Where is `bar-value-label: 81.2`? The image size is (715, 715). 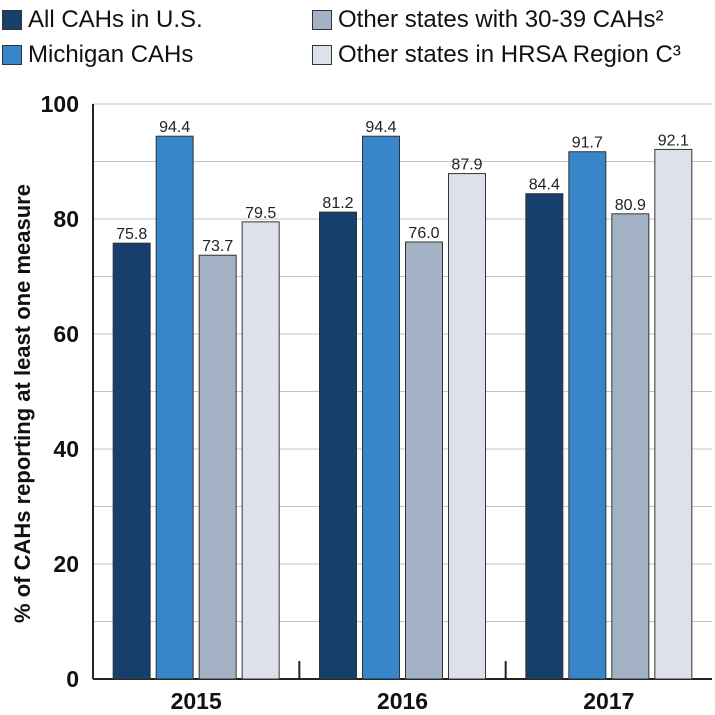
bar-value-label: 81.2 is located at coordinates (337, 203).